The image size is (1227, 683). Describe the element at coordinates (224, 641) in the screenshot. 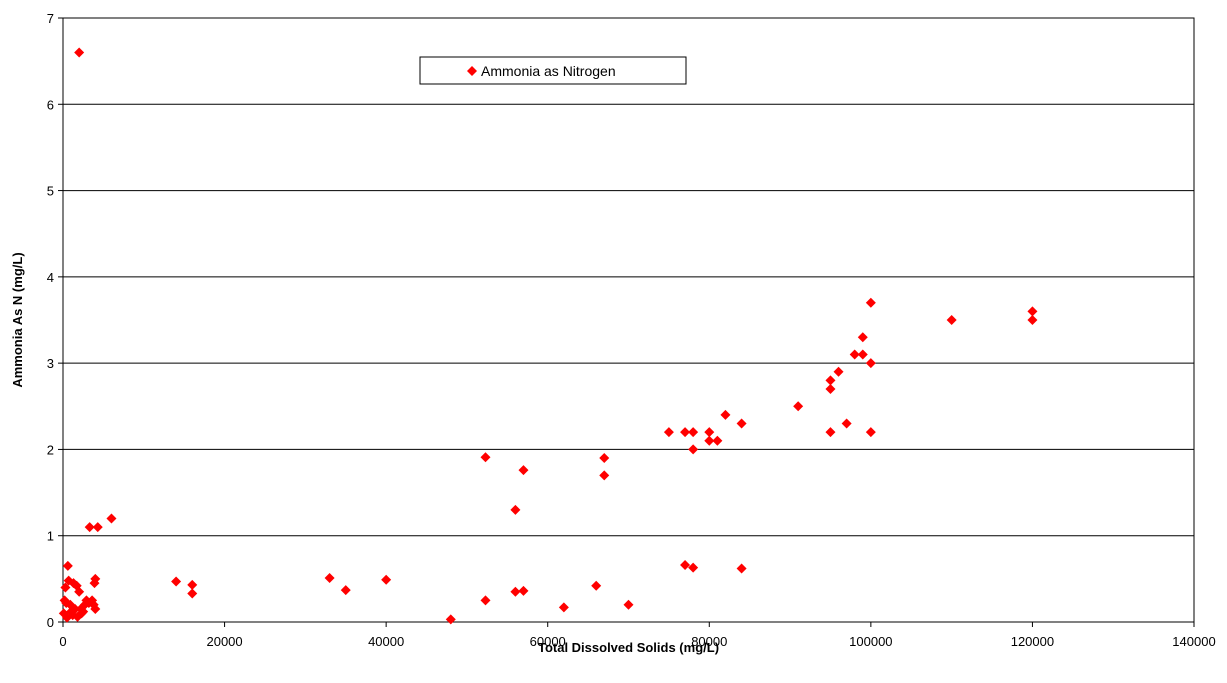

I see `x-tick-label: 20000` at that location.